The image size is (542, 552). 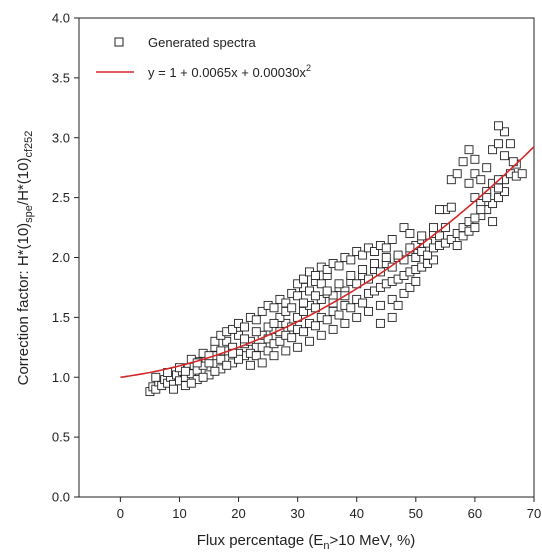 I want to click on x-tick-label-5: 50, so click(x=416, y=513).